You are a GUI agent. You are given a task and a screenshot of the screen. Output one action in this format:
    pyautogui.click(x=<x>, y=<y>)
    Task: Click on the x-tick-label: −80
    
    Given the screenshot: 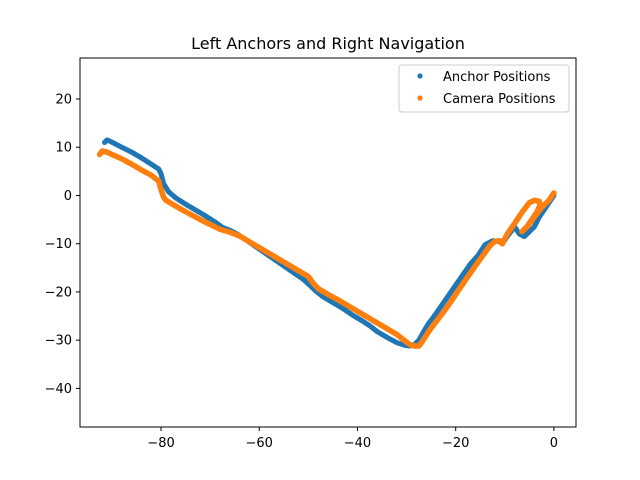 What is the action you would take?
    pyautogui.click(x=160, y=443)
    